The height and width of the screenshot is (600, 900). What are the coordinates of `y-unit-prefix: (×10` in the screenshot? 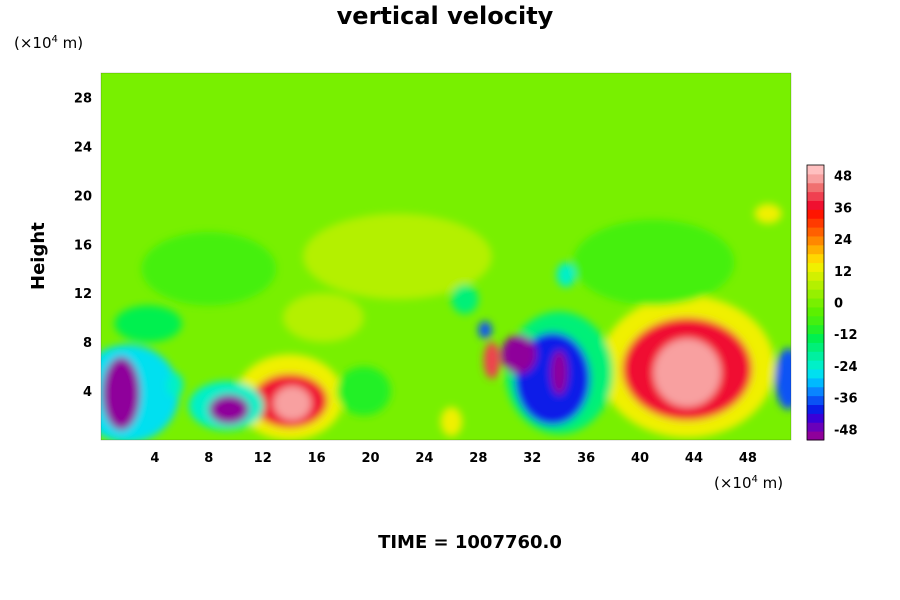 It's located at (33, 43).